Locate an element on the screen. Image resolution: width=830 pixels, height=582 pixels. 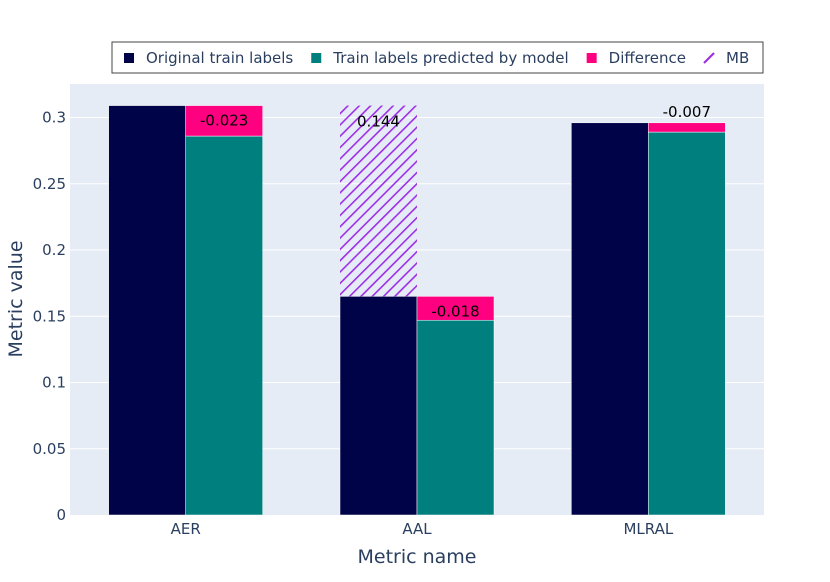
bar-mb is located at coordinates (378, 201).